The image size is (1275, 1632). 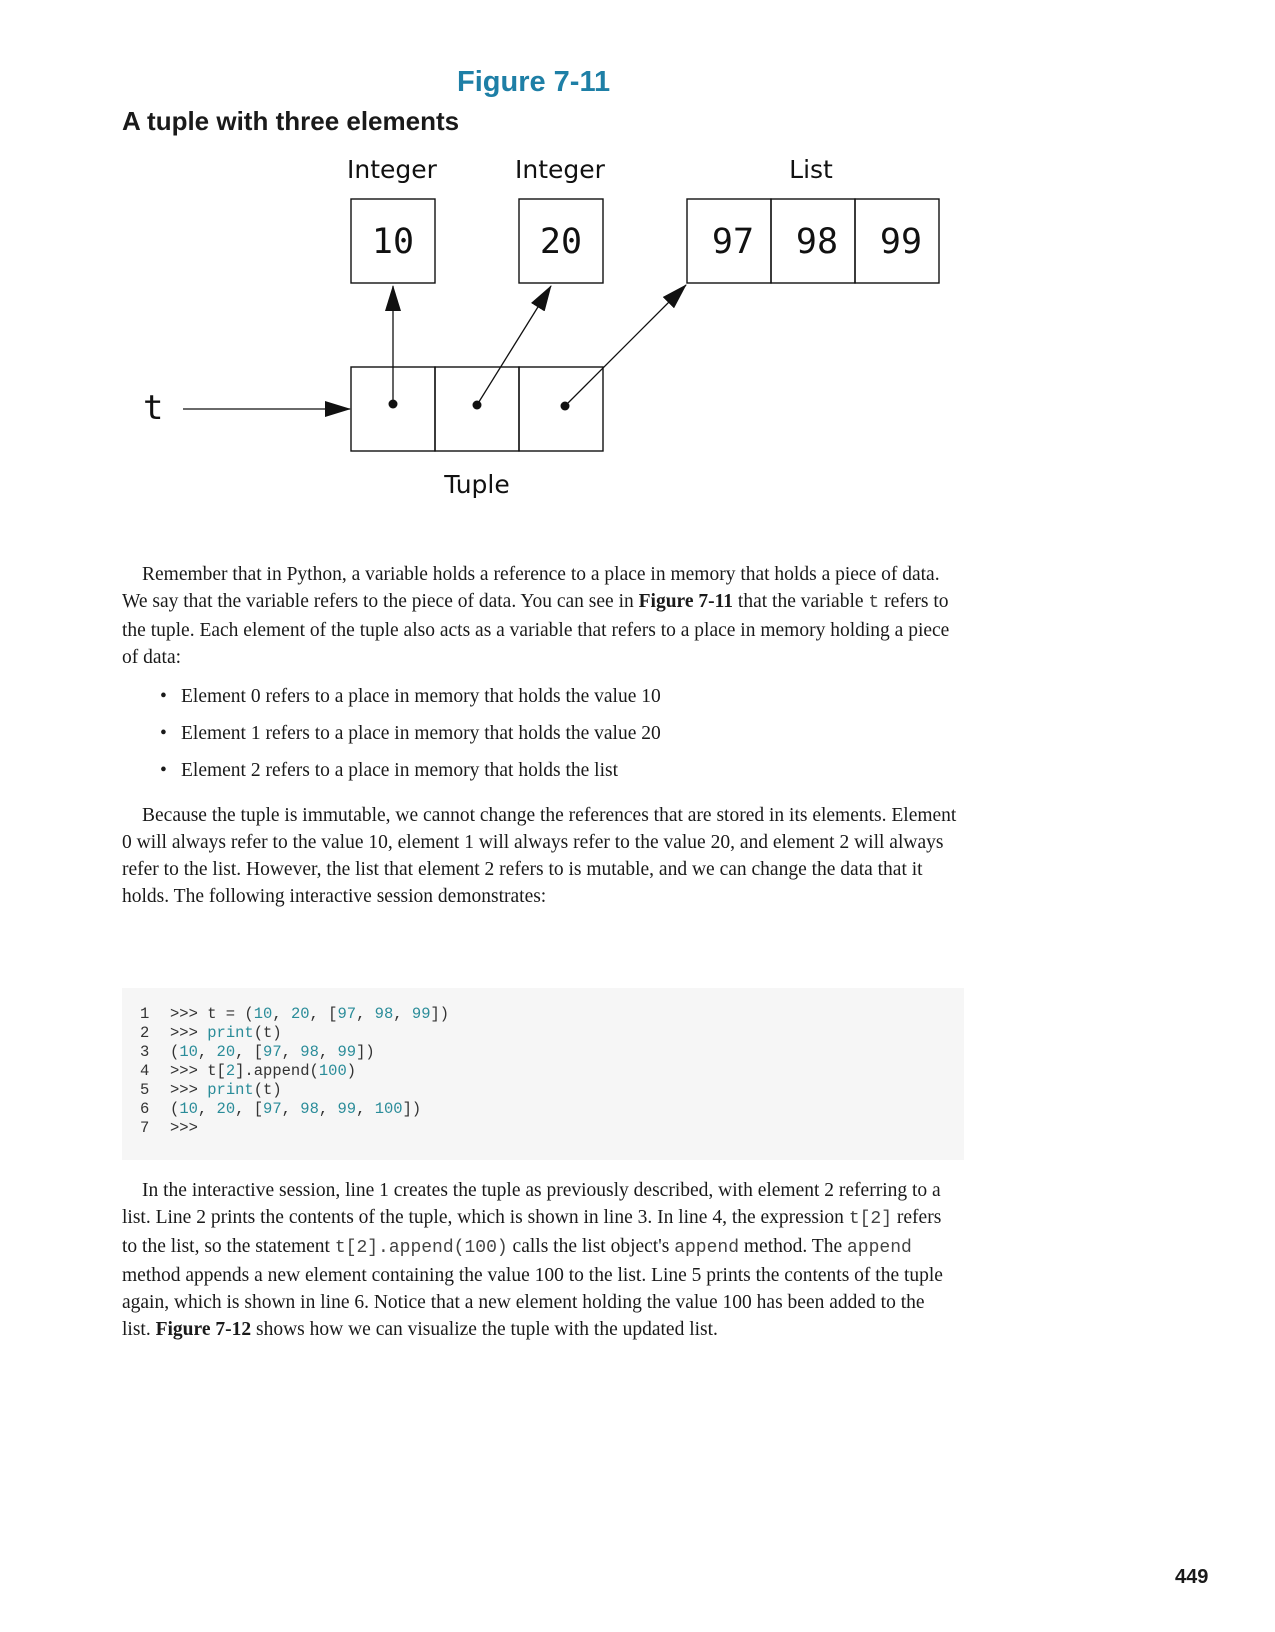 I want to click on integer-value-20: 20, so click(x=561, y=242).